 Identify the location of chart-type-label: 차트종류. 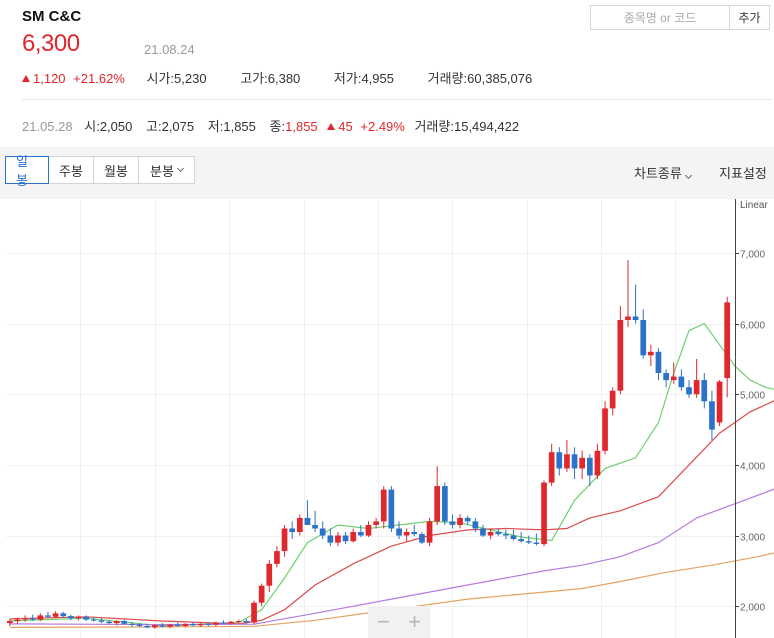
(658, 173).